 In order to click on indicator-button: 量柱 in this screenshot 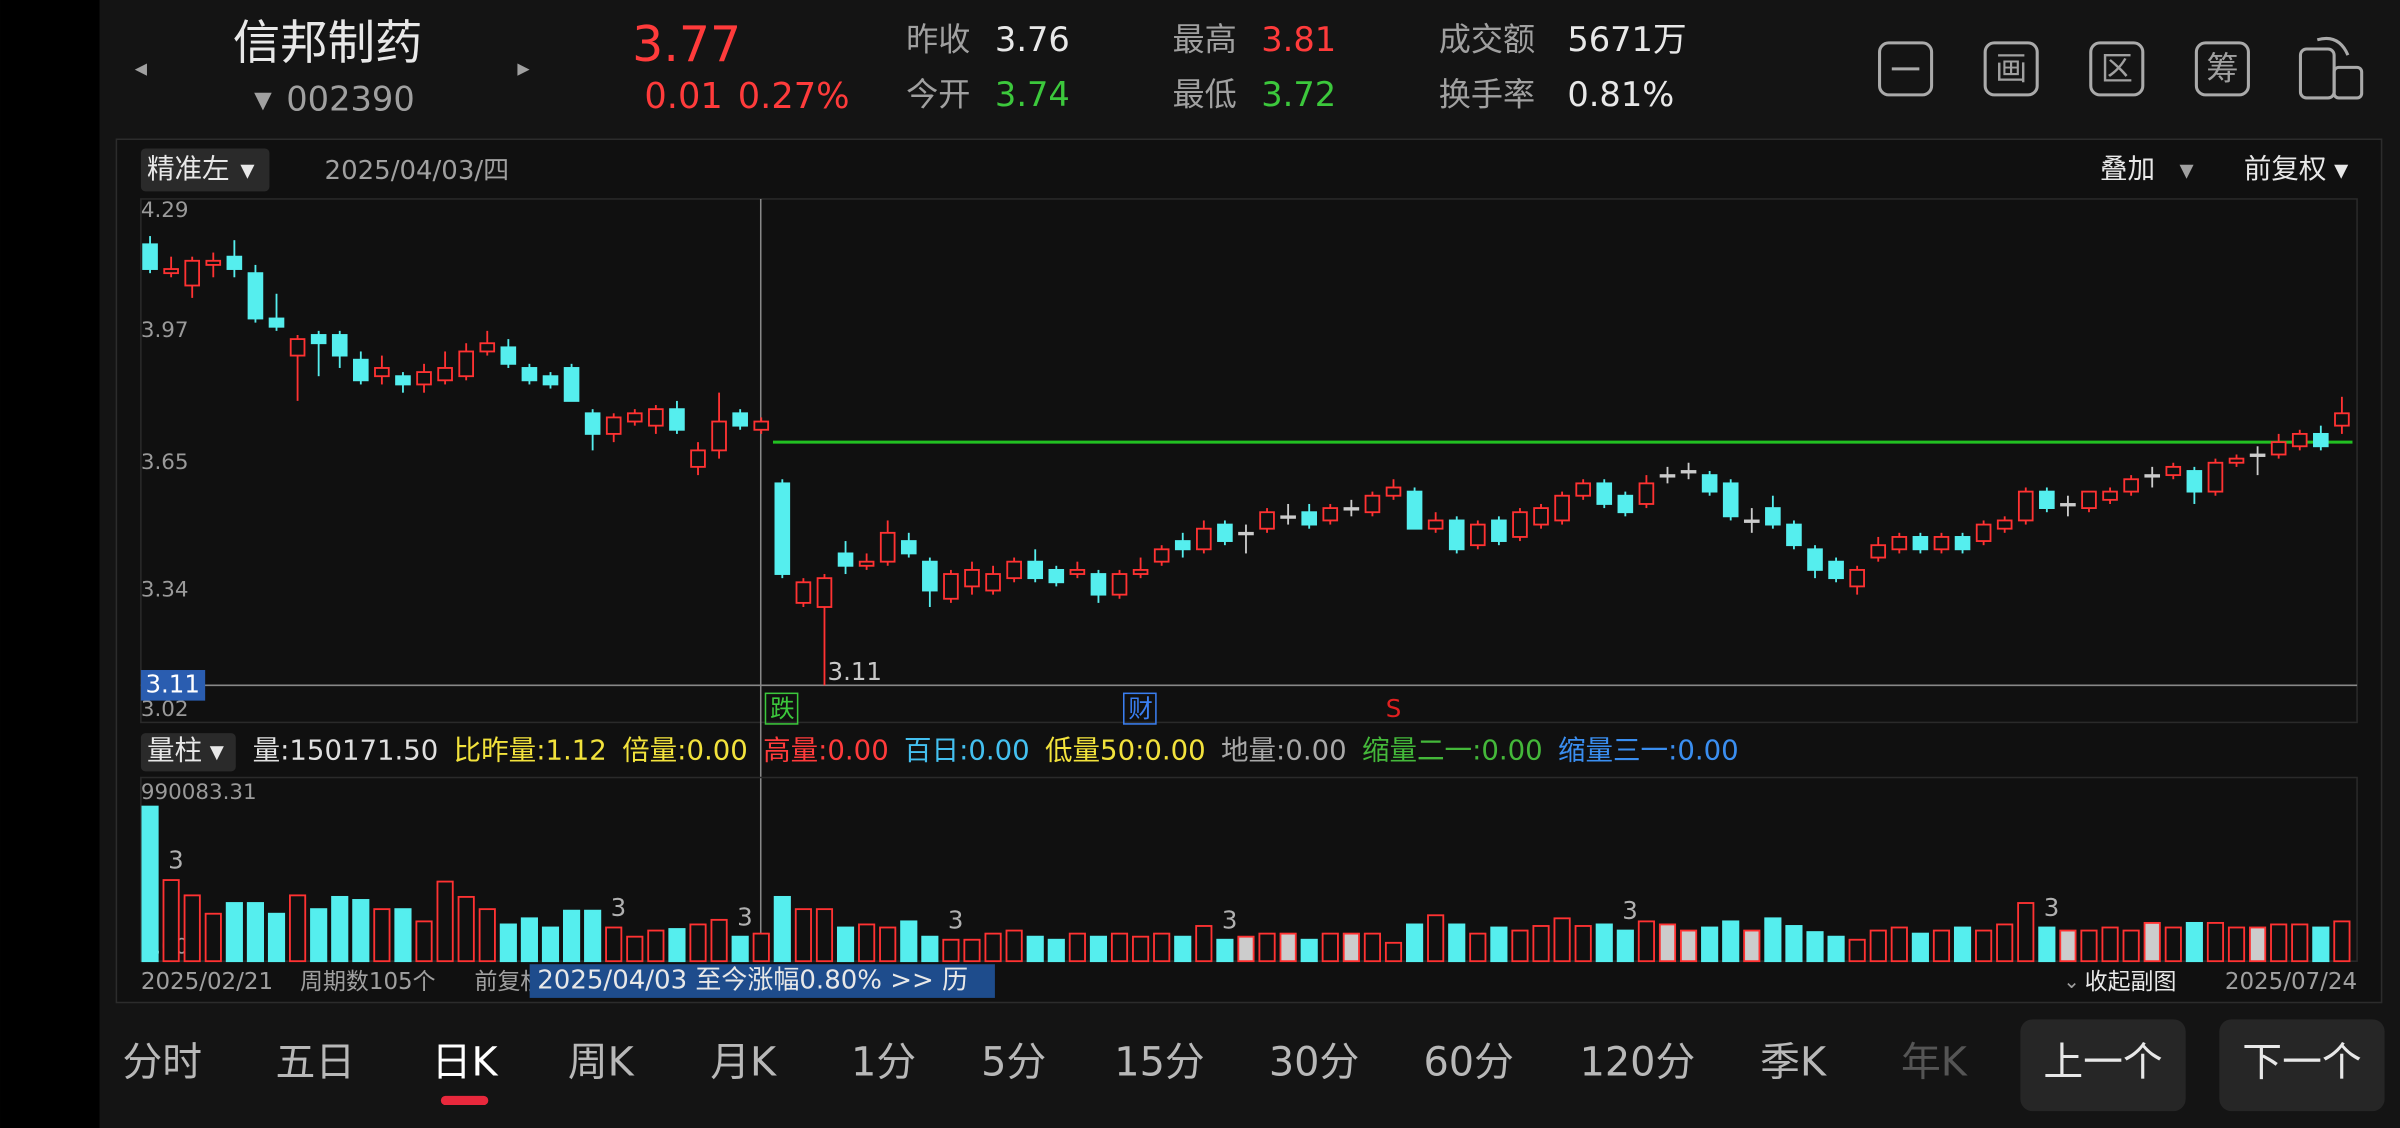, I will do `click(174, 750)`.